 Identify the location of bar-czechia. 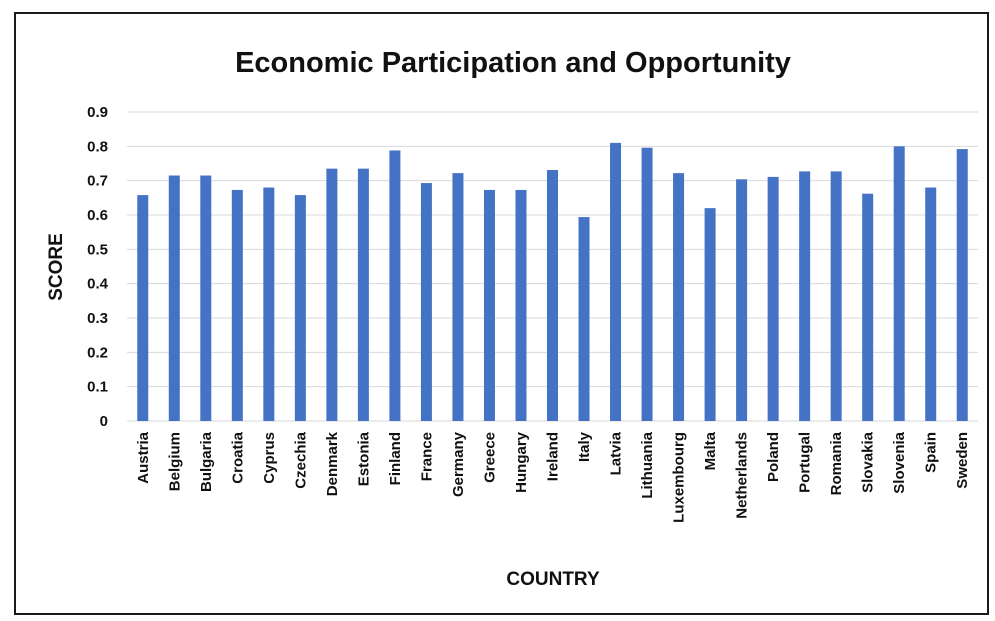
(300, 308).